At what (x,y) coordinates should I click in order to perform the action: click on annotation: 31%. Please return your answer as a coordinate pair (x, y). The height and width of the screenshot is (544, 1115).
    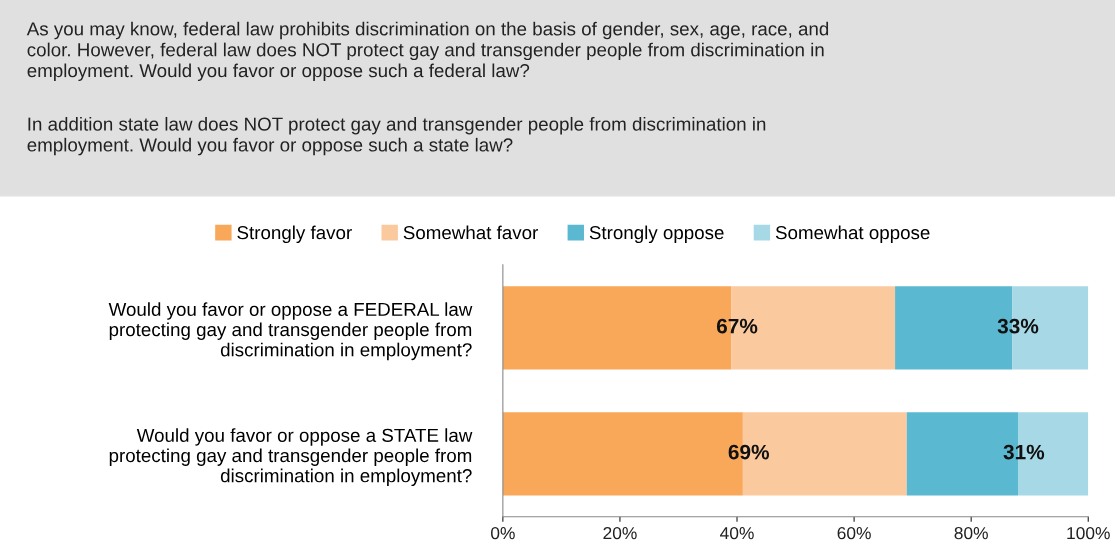
    Looking at the image, I should click on (1024, 452).